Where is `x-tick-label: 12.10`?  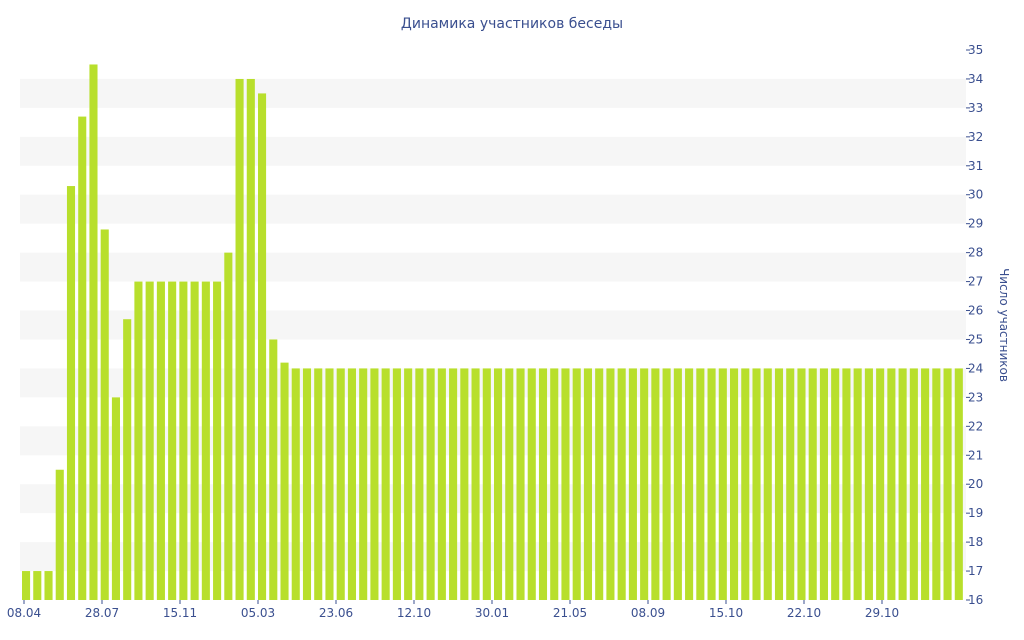 x-tick-label: 12.10 is located at coordinates (414, 613).